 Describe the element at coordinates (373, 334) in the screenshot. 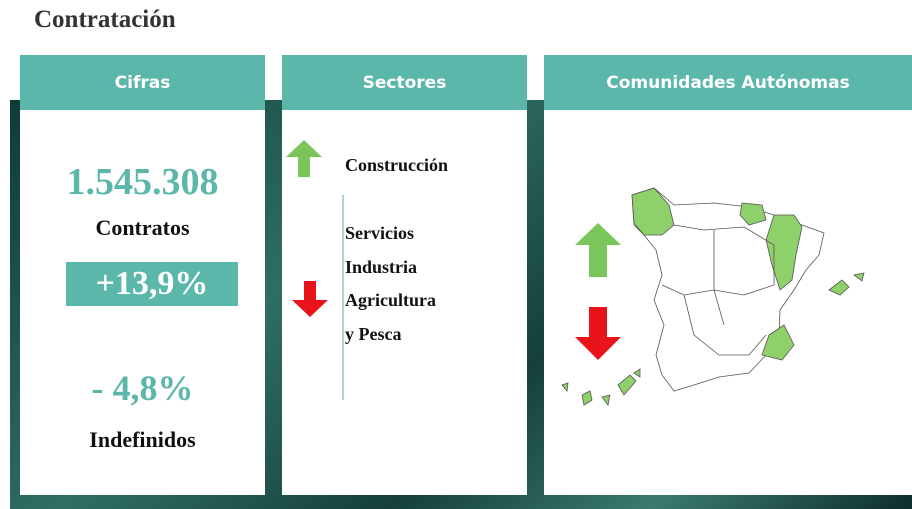

I see `sector-down: y Pesca` at that location.